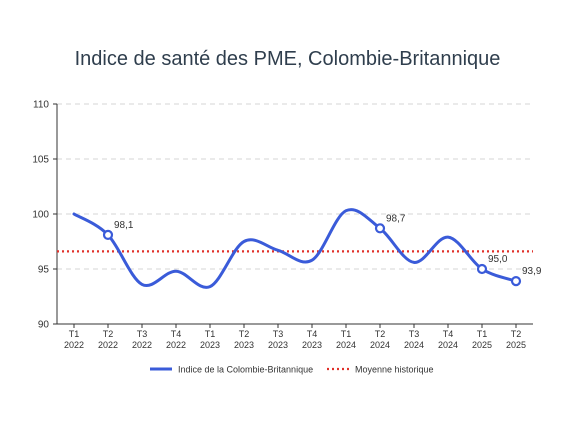 The height and width of the screenshot is (431, 575). I want to click on index-line, so click(295, 248).